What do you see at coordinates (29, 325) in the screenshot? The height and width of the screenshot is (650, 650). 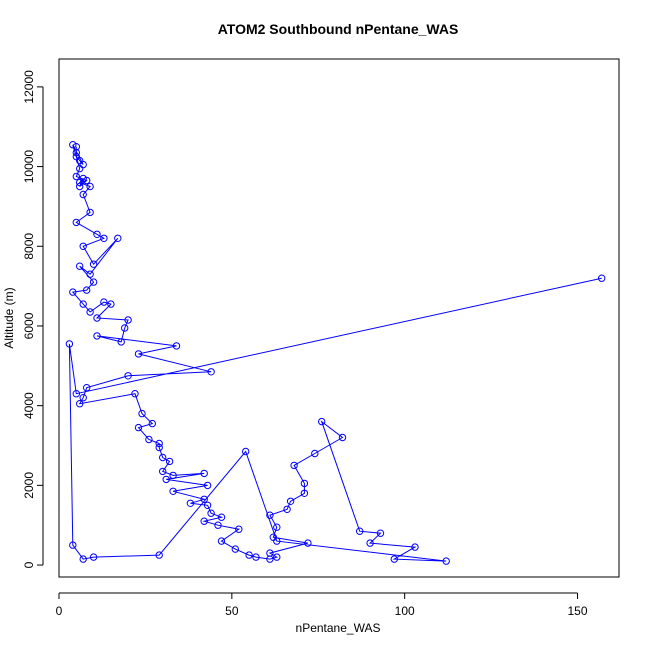 I see `y-tick-label: 6000` at bounding box center [29, 325].